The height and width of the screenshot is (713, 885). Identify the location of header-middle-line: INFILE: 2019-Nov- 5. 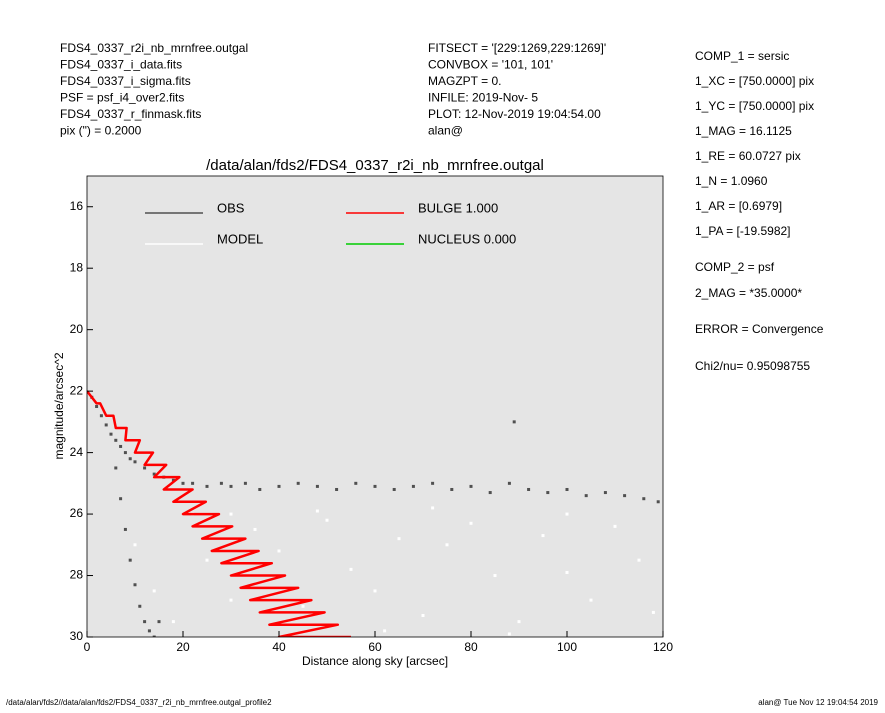
(483, 98).